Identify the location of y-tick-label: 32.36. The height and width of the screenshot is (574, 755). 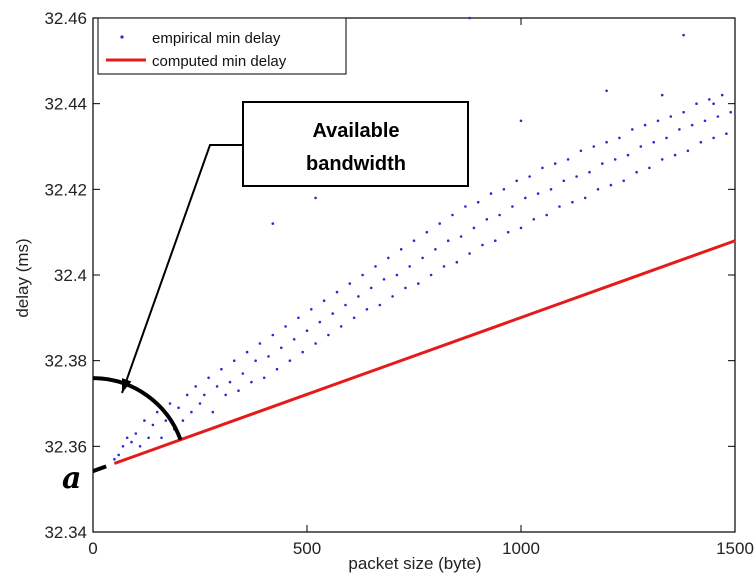
(65, 446).